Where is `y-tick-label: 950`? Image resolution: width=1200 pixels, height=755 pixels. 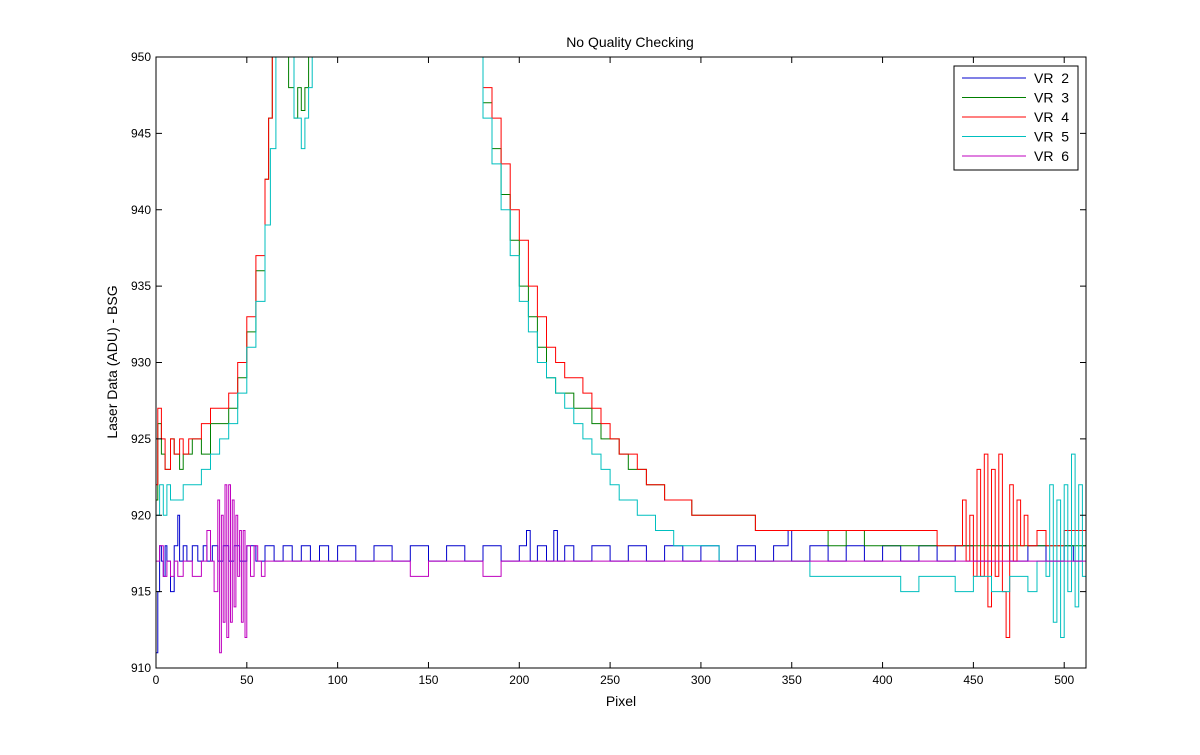
y-tick-label: 950 is located at coordinates (141, 57).